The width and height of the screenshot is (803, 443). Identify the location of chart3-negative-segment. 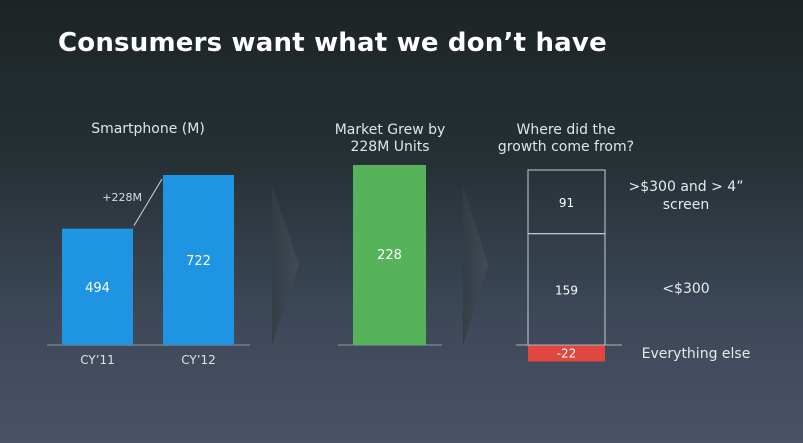
(566, 353).